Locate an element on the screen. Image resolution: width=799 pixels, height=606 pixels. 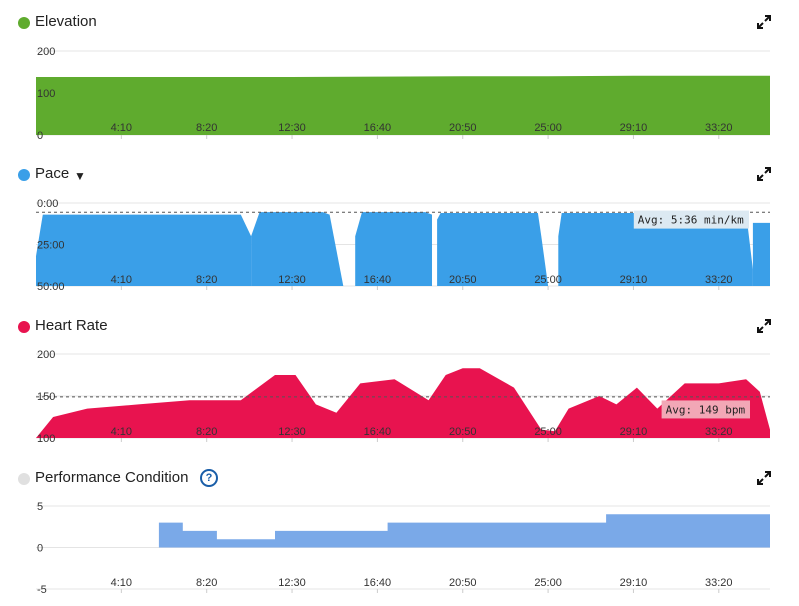
y-tick-label: 5 is located at coordinates (40, 507).